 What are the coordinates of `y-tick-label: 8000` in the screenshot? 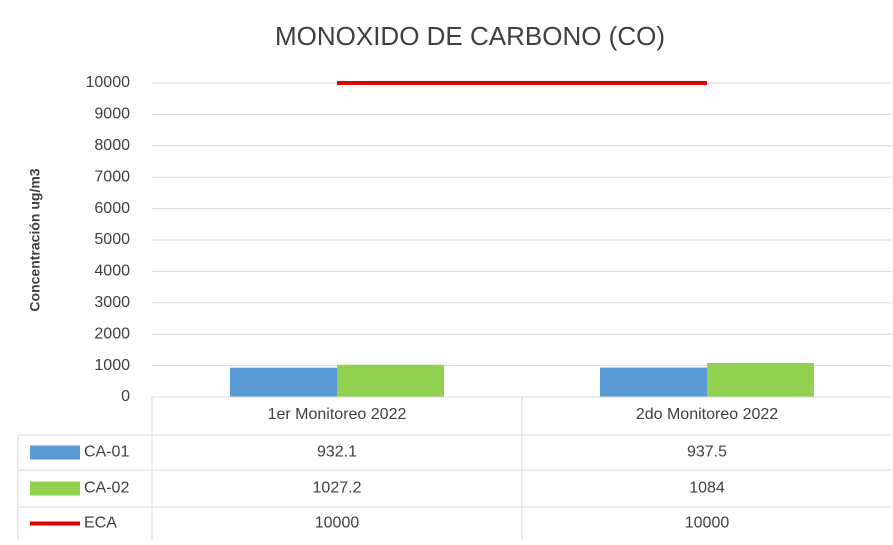 It's located at (112, 145).